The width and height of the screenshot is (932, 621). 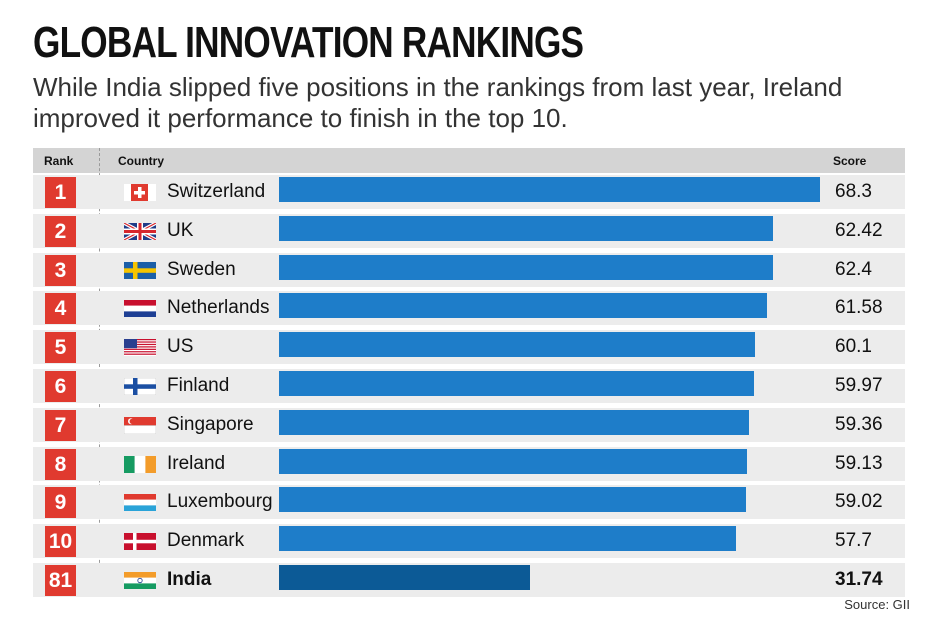 I want to click on rank-badge: 3, so click(x=60, y=270).